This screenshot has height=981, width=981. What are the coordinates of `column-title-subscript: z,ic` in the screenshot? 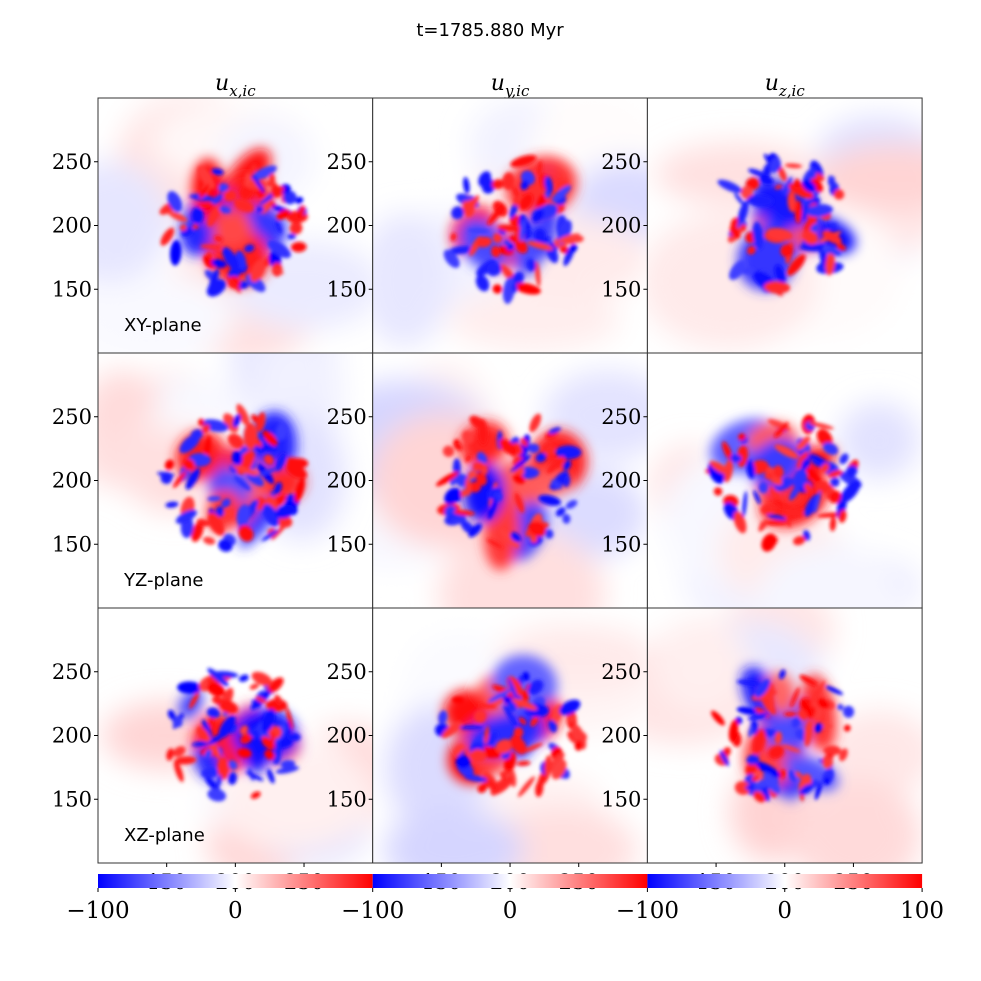 It's located at (791, 91).